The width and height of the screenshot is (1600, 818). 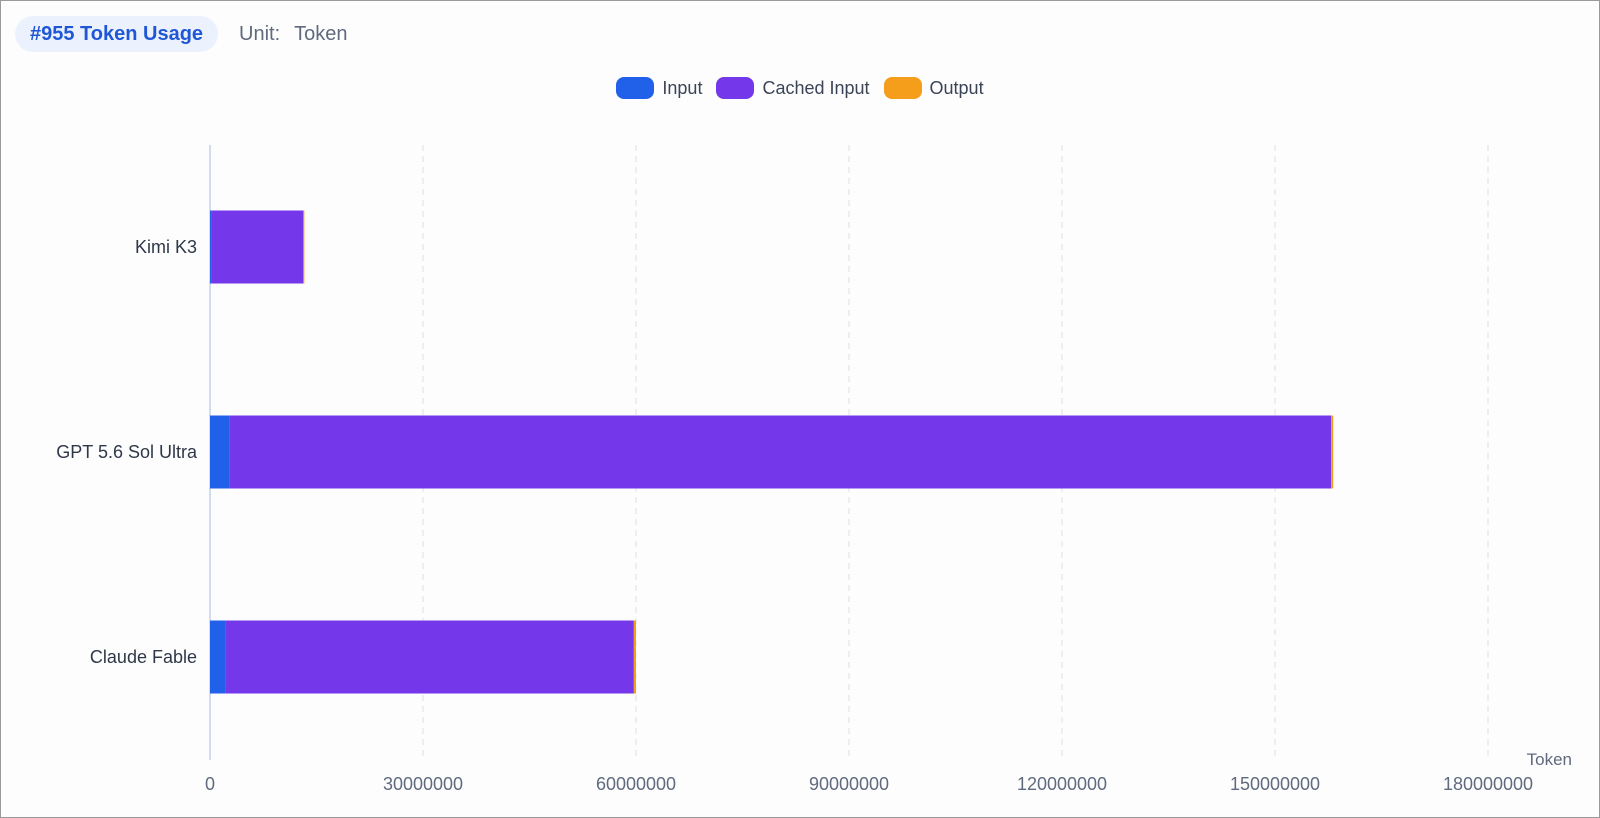 I want to click on x-tick-label: 120000000, so click(x=1062, y=784).